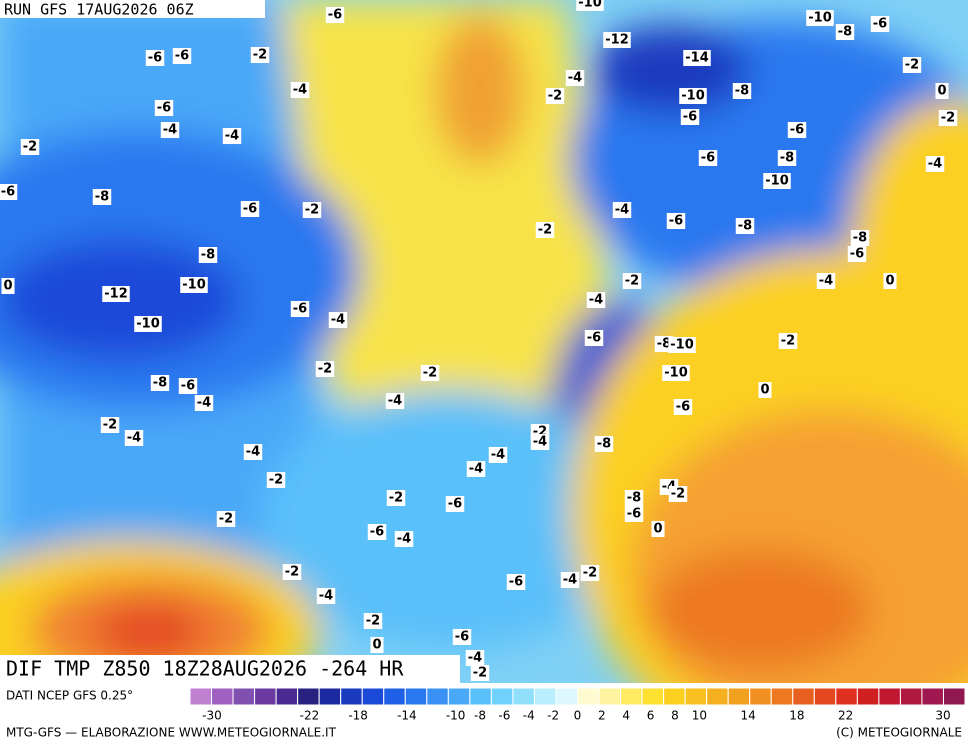 This screenshot has height=749, width=968. I want to click on run-title: RUN GFS 17AUG2026 06Z, so click(99, 10).